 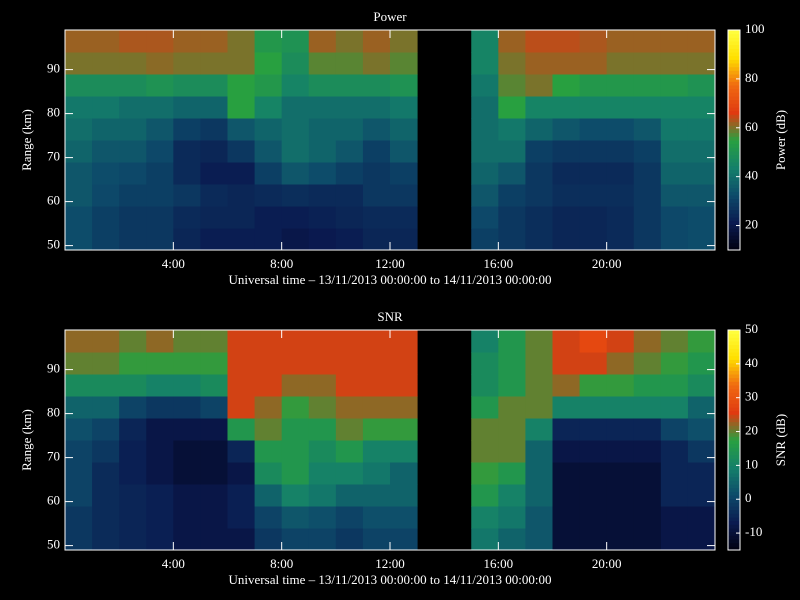 I want to click on y-tick-label: 90, so click(x=53, y=368).